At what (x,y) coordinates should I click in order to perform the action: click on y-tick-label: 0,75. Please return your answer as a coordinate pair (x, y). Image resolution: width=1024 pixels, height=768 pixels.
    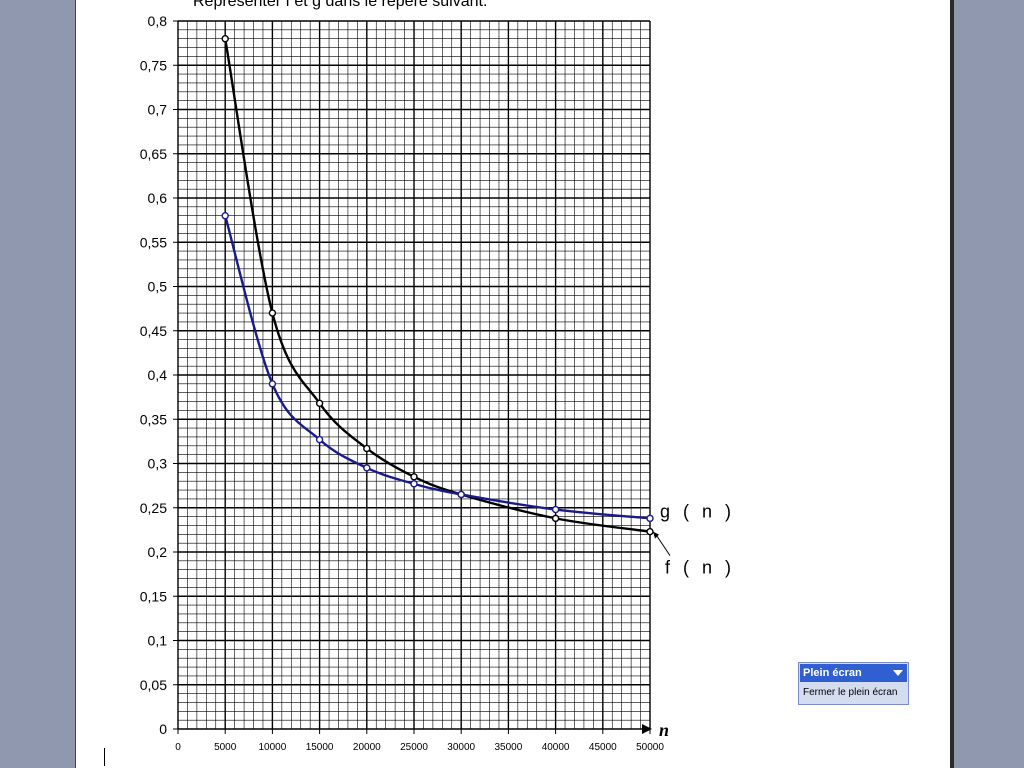
    Looking at the image, I should click on (153, 65).